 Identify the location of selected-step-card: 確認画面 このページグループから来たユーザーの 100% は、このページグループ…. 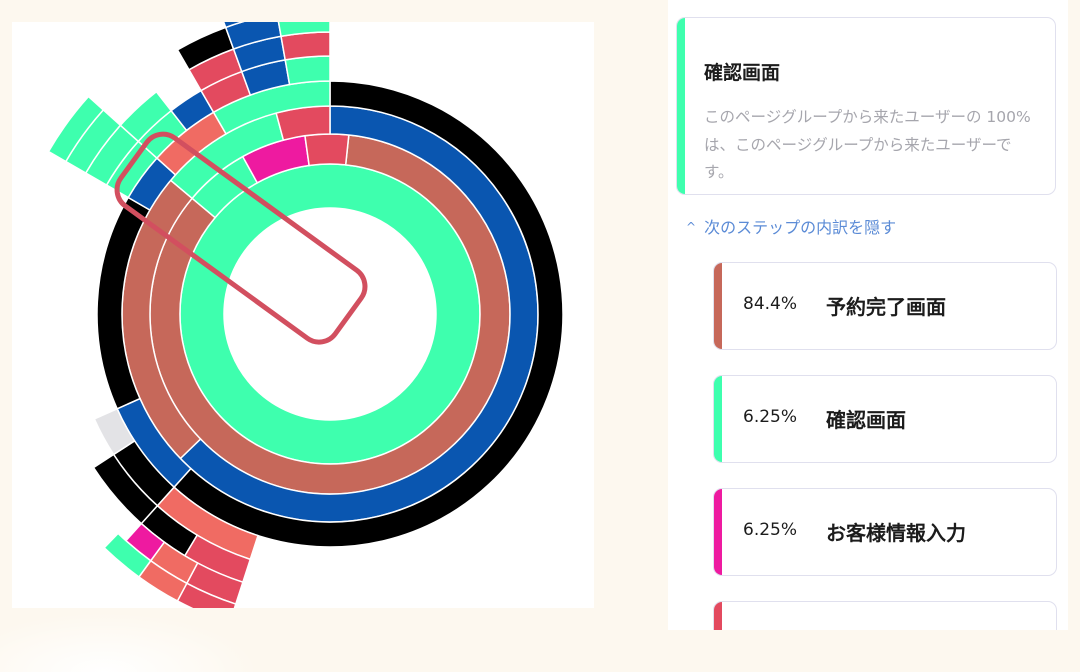
(866, 106).